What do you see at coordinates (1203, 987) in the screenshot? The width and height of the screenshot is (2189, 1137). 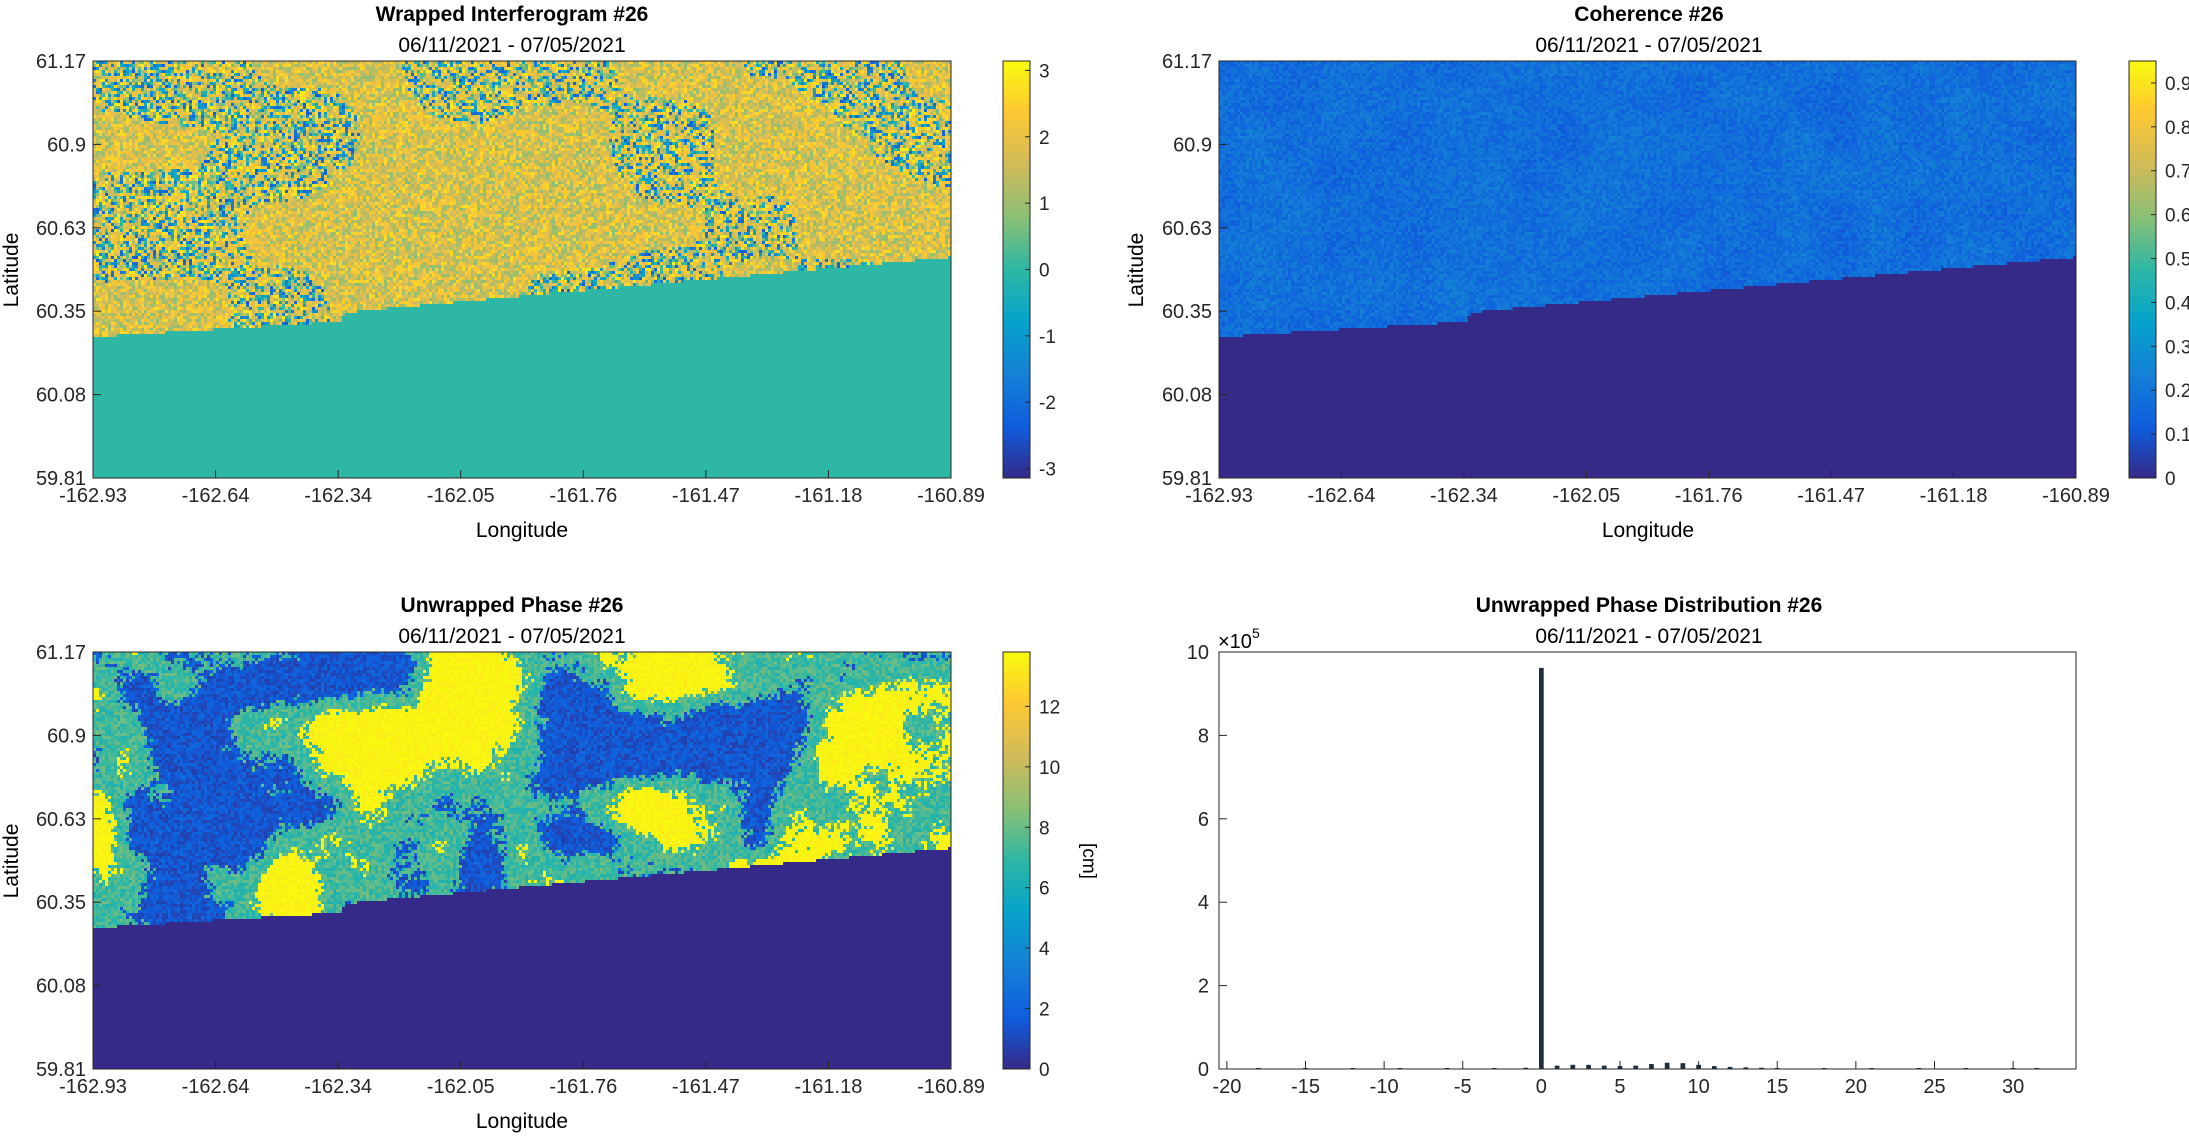 I see `y-tick-label: 2` at bounding box center [1203, 987].